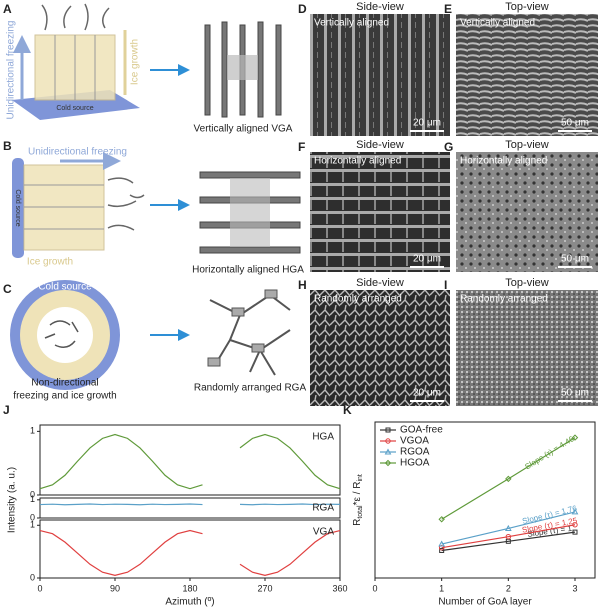 The width and height of the screenshot is (600, 609). What do you see at coordinates (243, 129) in the screenshot?
I see `caption: Vertically aligned VGA` at bounding box center [243, 129].